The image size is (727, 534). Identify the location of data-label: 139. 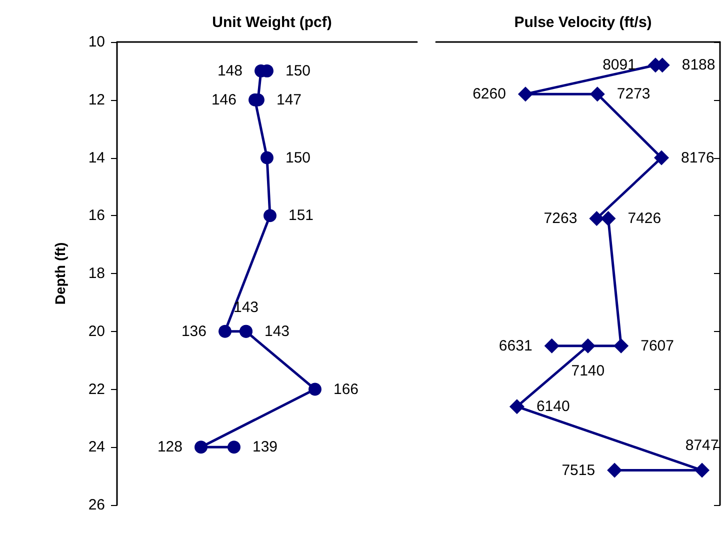
(265, 447).